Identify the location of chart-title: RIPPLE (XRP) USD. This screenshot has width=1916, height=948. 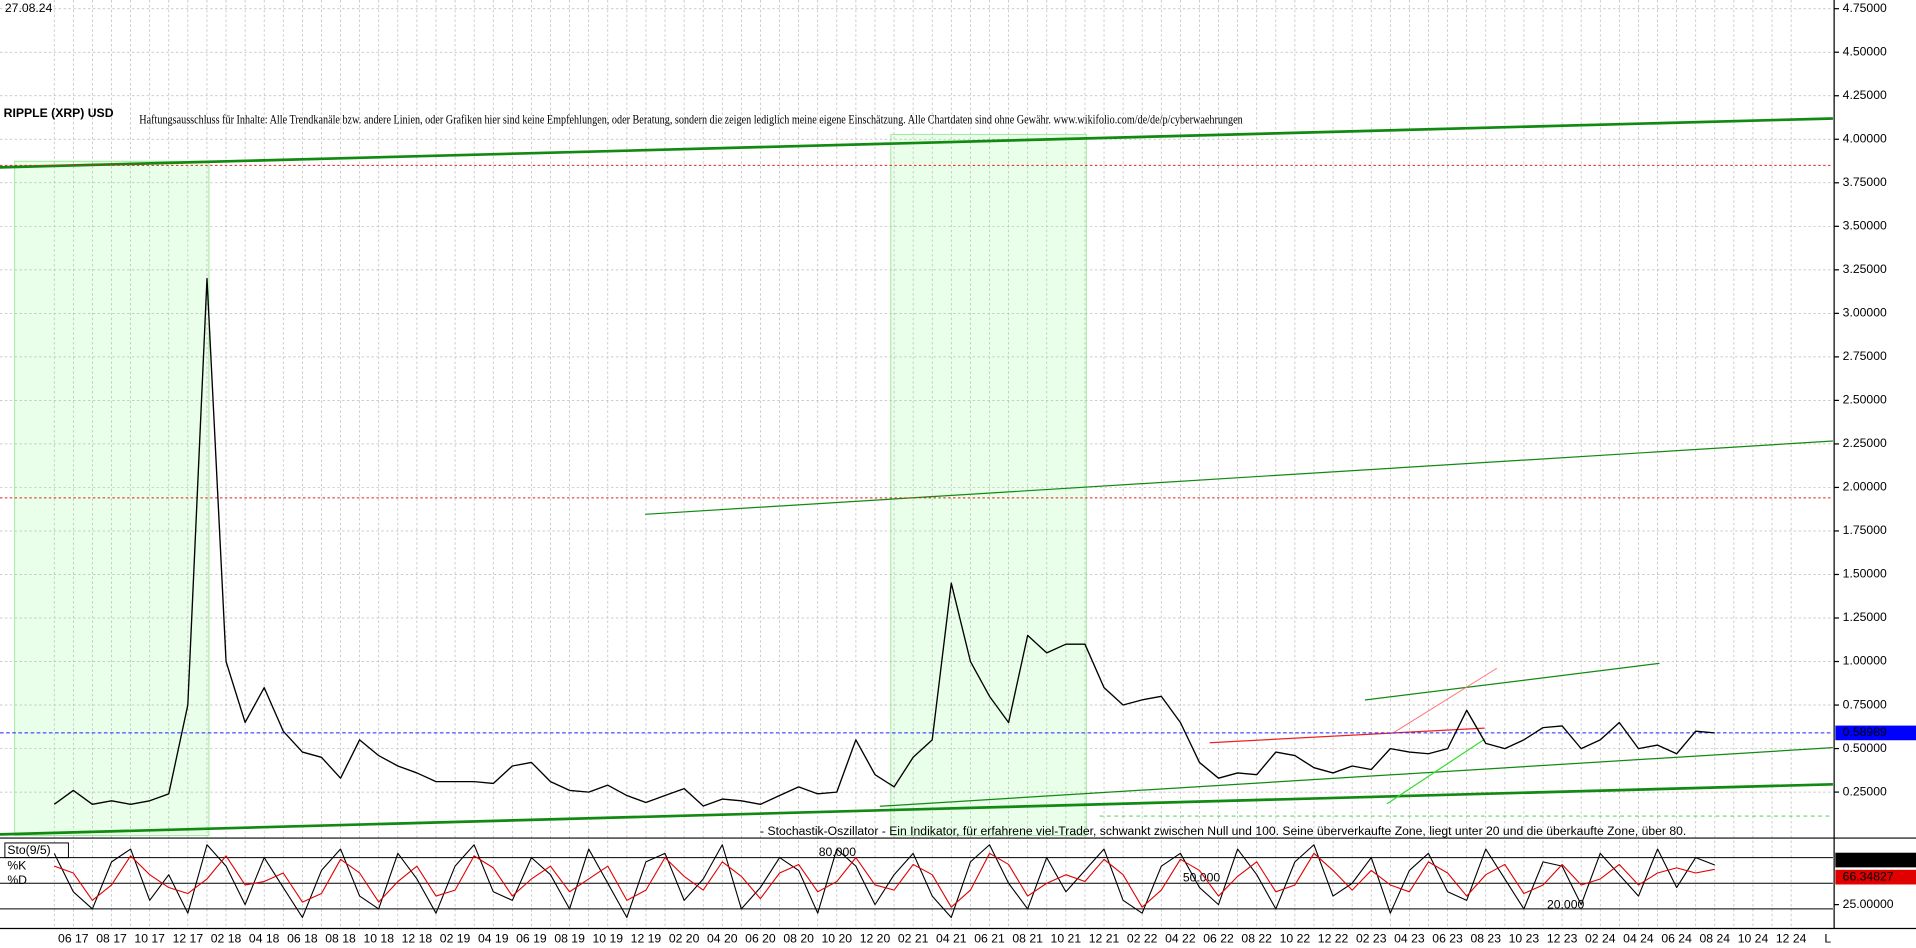
(59, 113).